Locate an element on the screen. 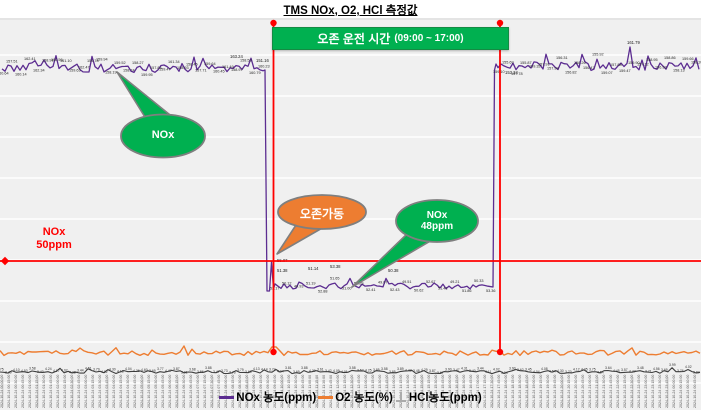  x-tick-label: 2024-10-24 17:15:00 is located at coordinates (485, 391).